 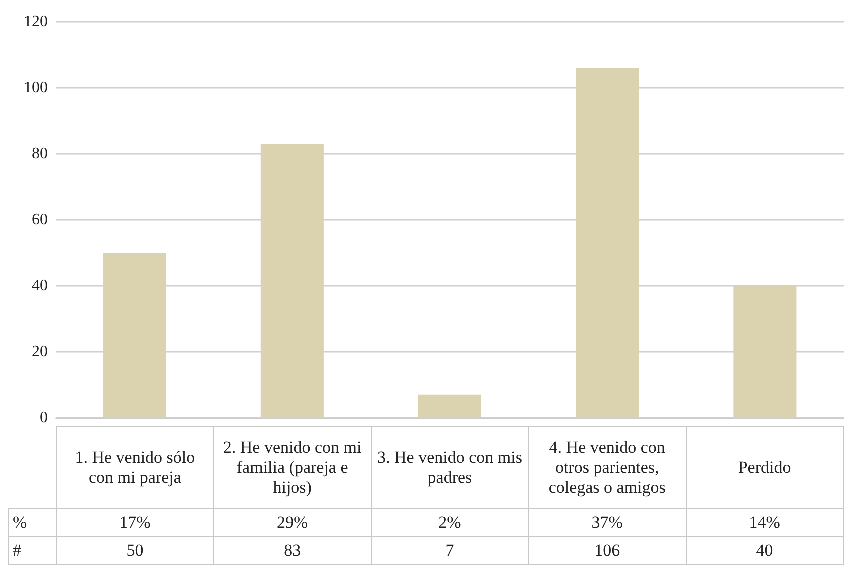 I want to click on y-tick-label: 80, so click(x=40, y=154).